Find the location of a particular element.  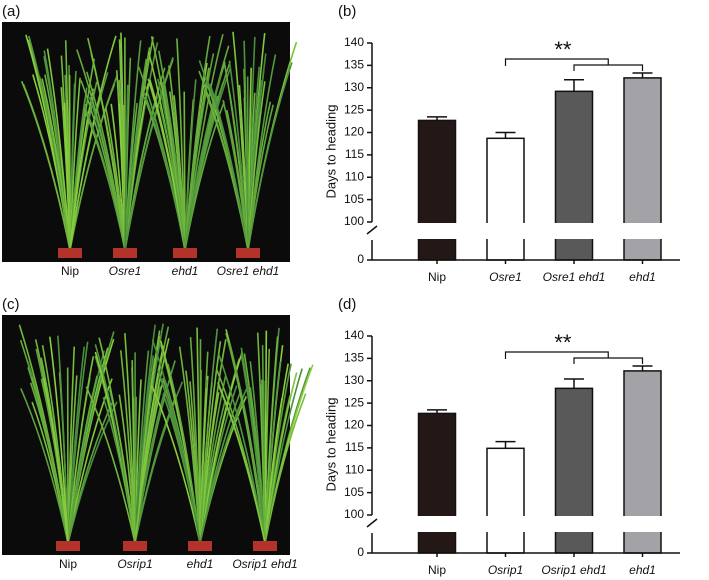

x-tick-label: Osre1 ehd1 is located at coordinates (574, 277).